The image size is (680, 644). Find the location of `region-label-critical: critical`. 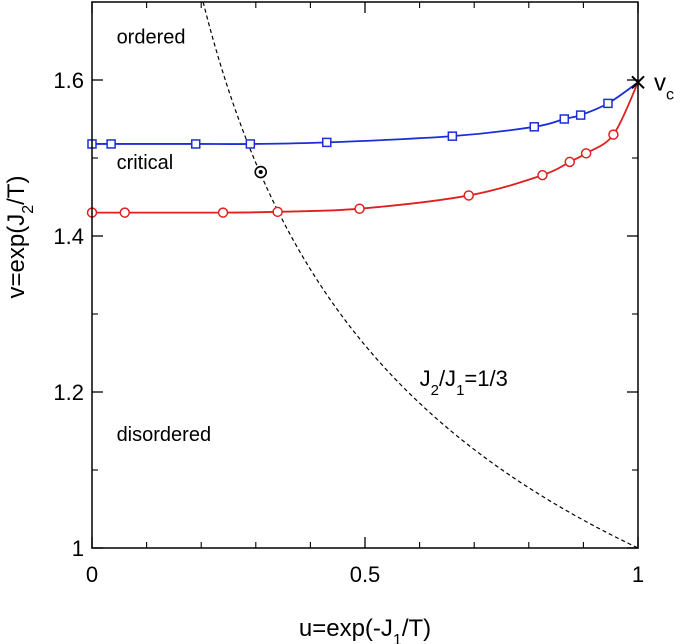

region-label-critical: critical is located at coordinates (145, 163).